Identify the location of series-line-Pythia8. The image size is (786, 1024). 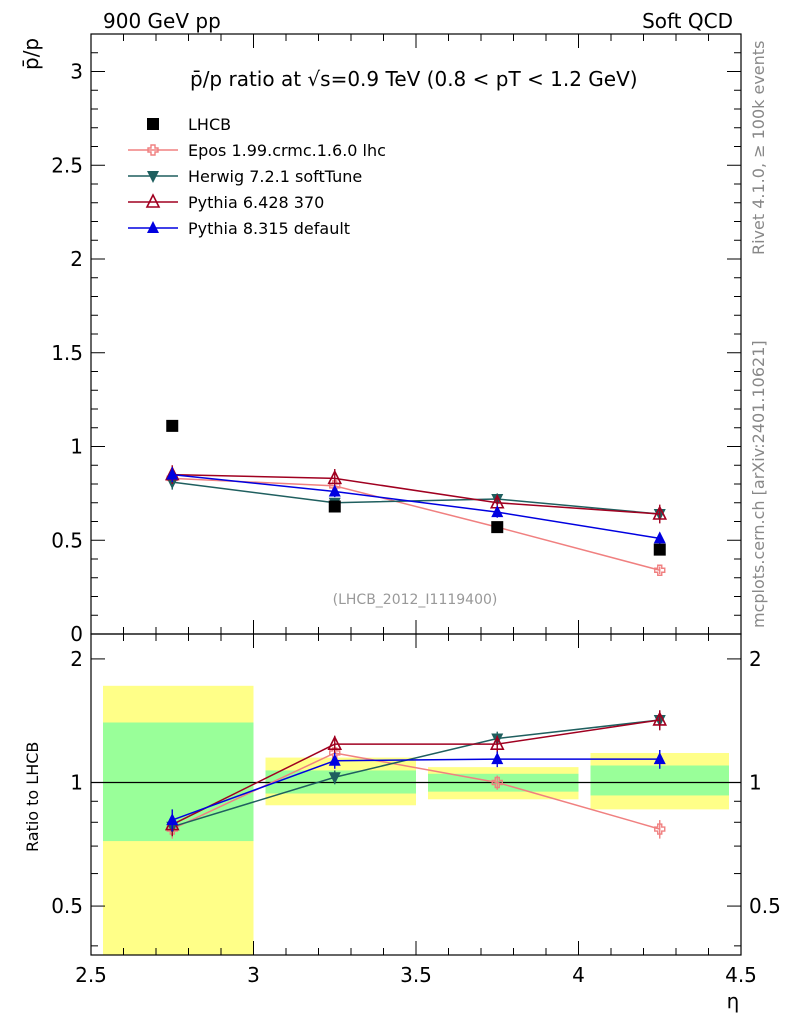
(416, 506).